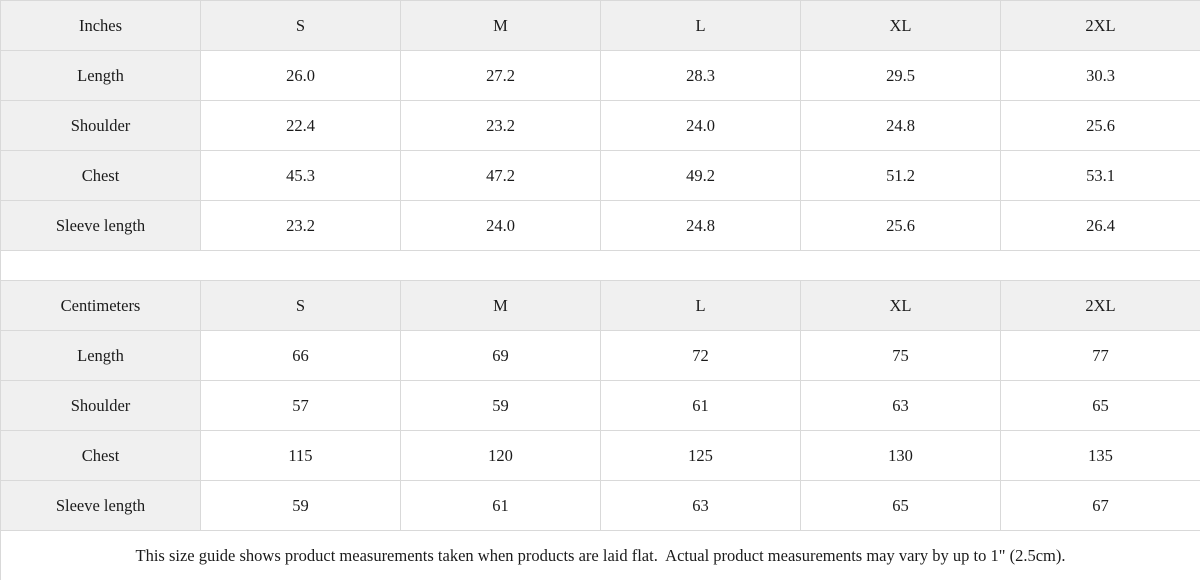 The image size is (1200, 580). What do you see at coordinates (700, 175) in the screenshot?
I see `measurement-value: 49.2` at bounding box center [700, 175].